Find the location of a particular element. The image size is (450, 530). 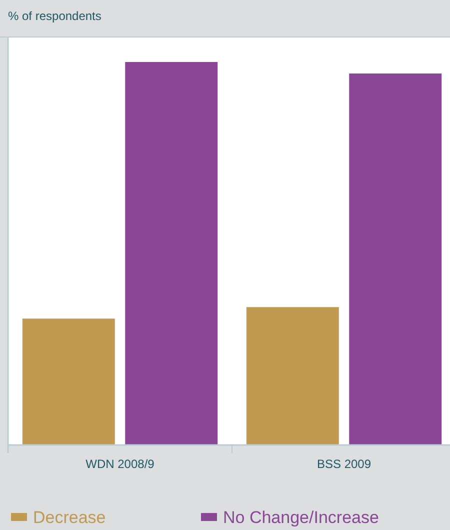

legend-label: Decrease is located at coordinates (69, 517).